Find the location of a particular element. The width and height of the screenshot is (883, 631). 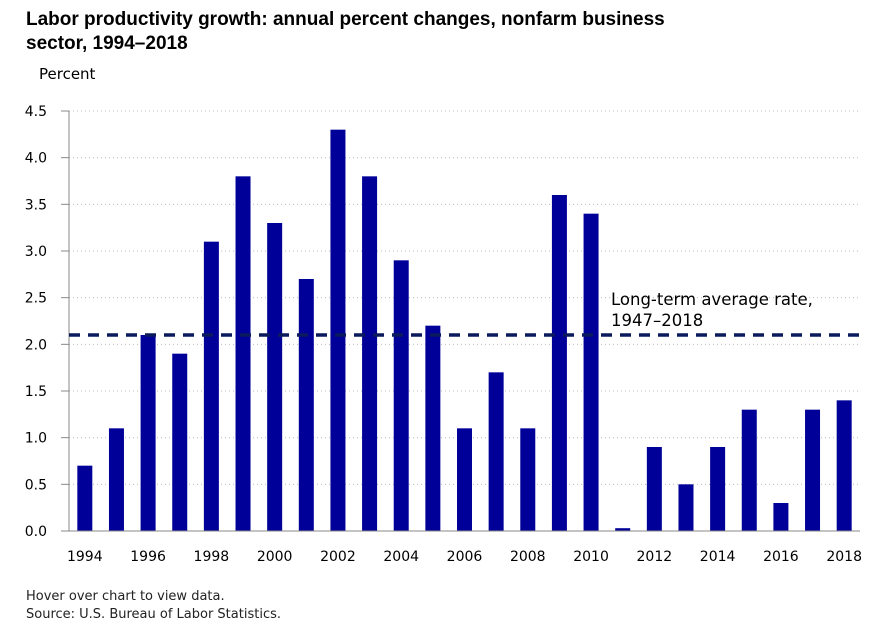

bar-2011 is located at coordinates (623, 529).